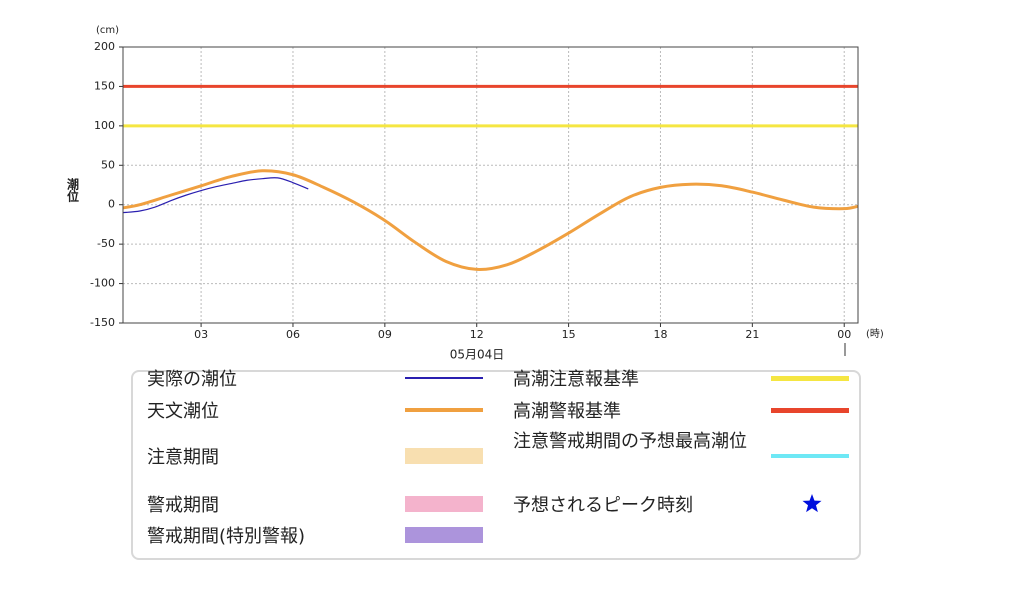 The width and height of the screenshot is (1024, 593). Describe the element at coordinates (111, 204) in the screenshot. I see `y-tick-label: 0` at that location.